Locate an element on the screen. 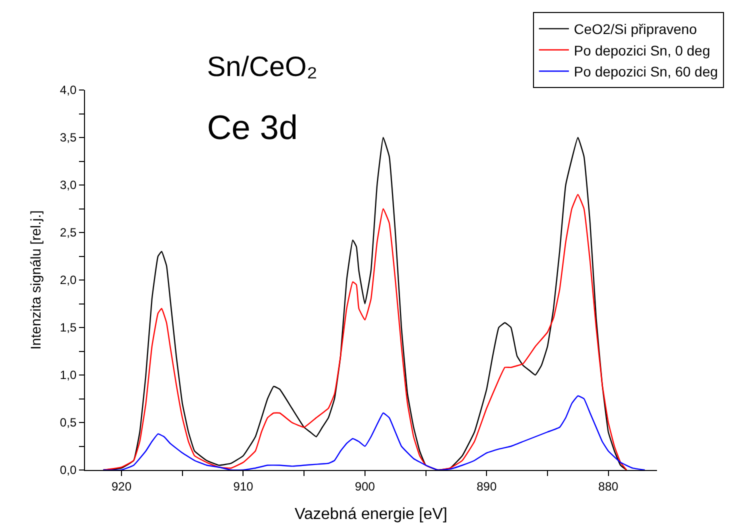 Image resolution: width=736 pixels, height=531 pixels. legend-label: CeO2/Si připraveno is located at coordinates (636, 29).